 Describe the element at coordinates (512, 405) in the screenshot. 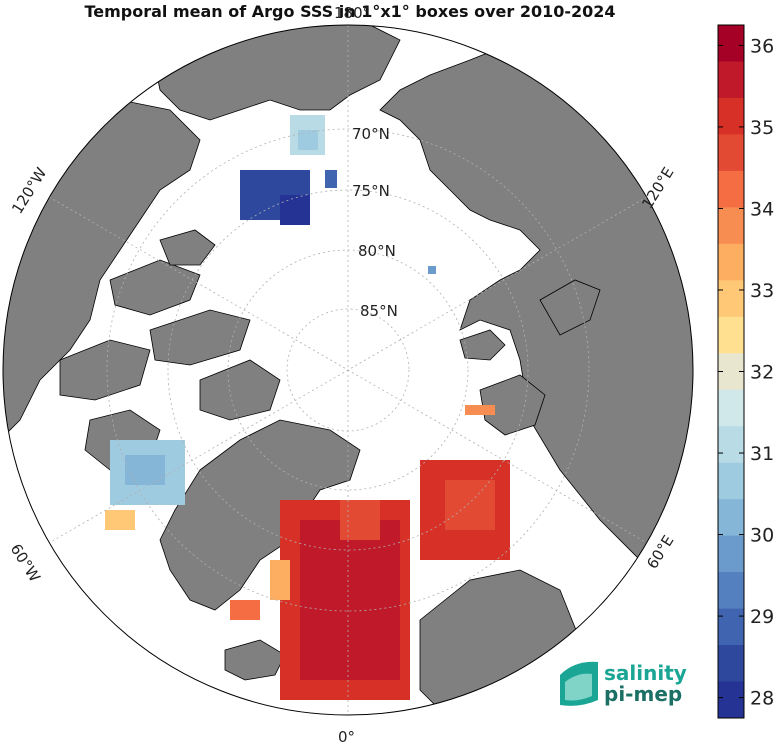

I see `land-svalbard` at that location.